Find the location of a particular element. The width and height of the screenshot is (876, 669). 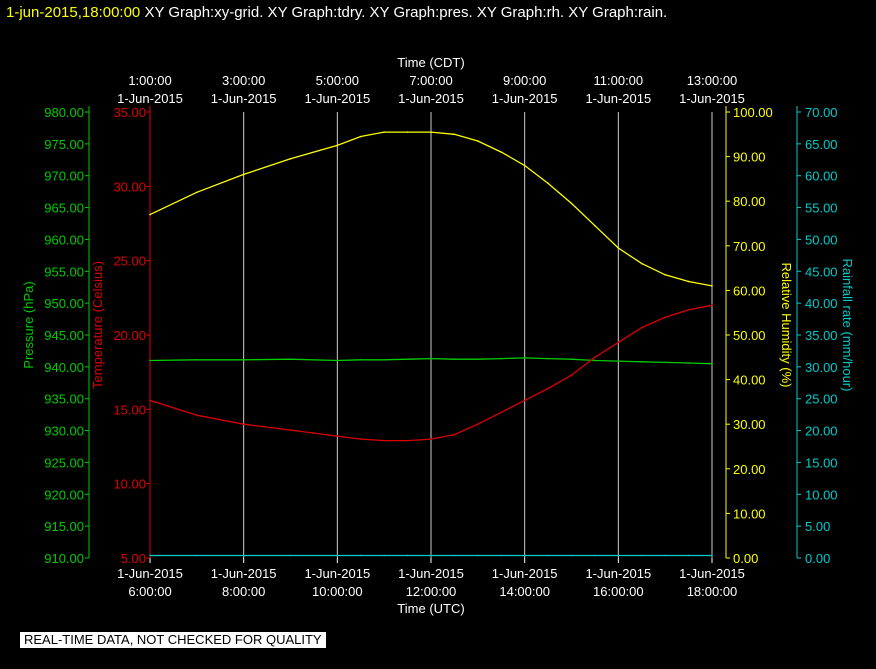

x-top-tick-time: 9:00:00 is located at coordinates (524, 80).